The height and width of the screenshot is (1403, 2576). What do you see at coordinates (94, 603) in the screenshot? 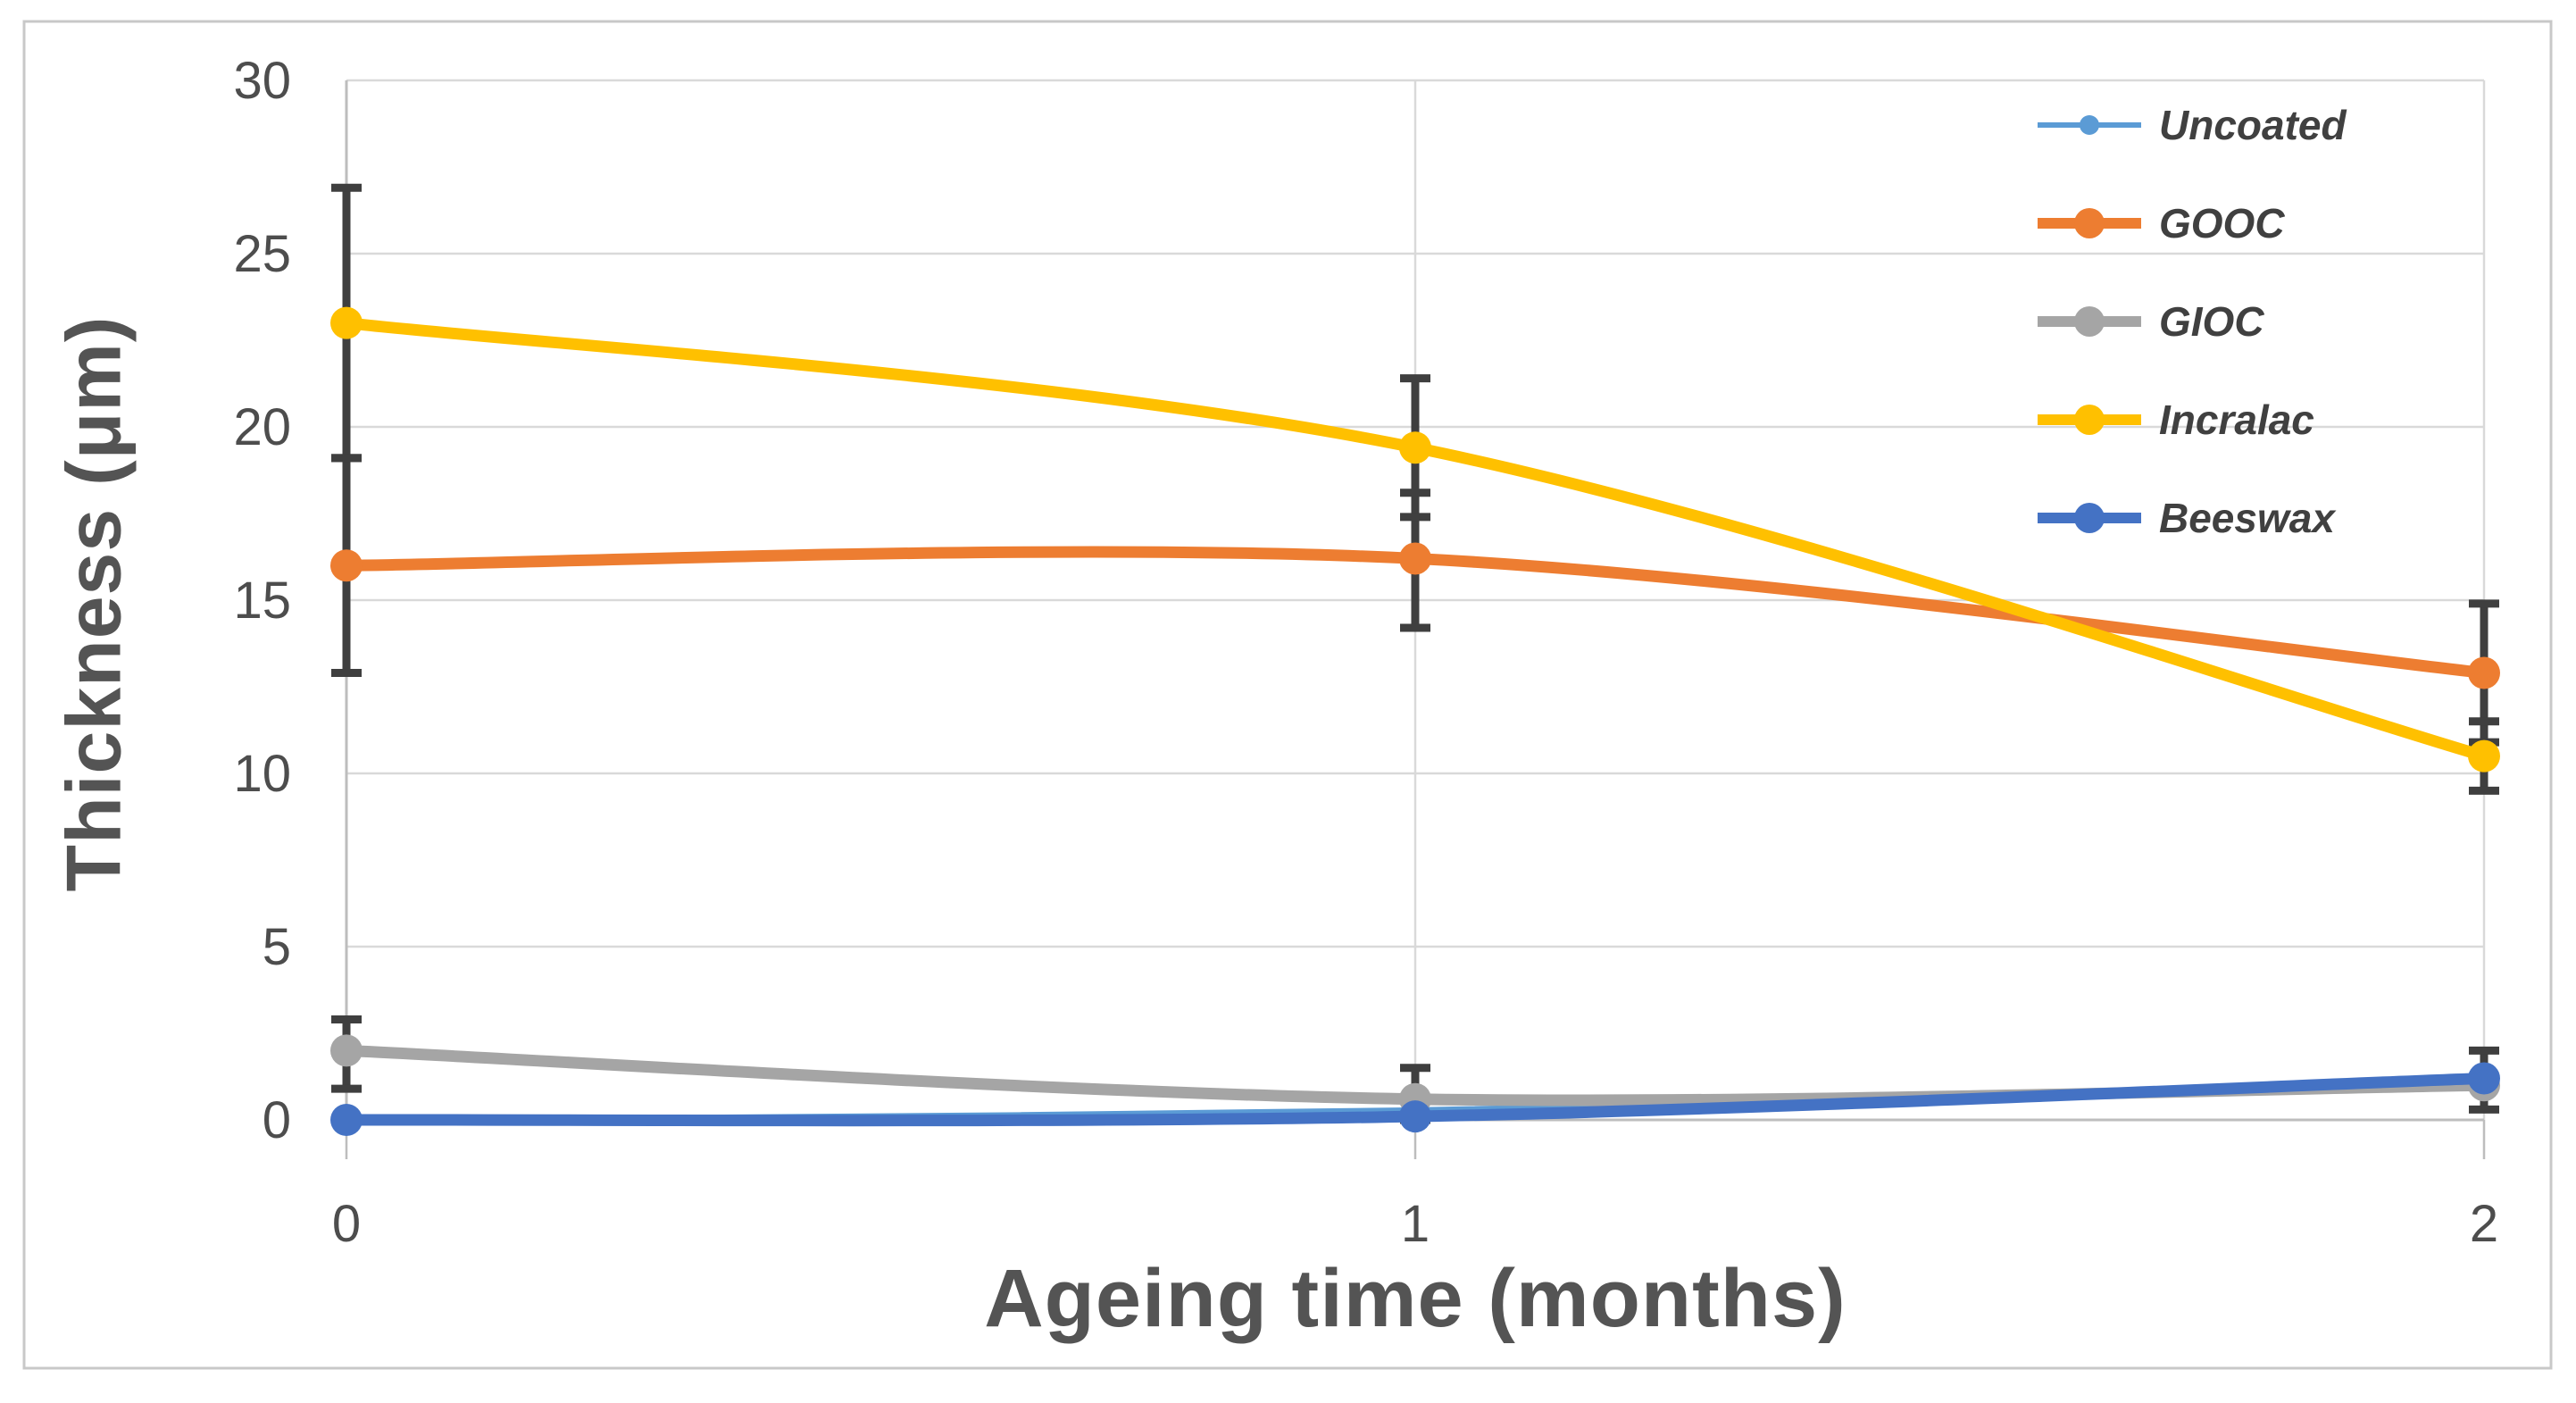
I see `y-axis-title: Thickness (μm)` at bounding box center [94, 603].